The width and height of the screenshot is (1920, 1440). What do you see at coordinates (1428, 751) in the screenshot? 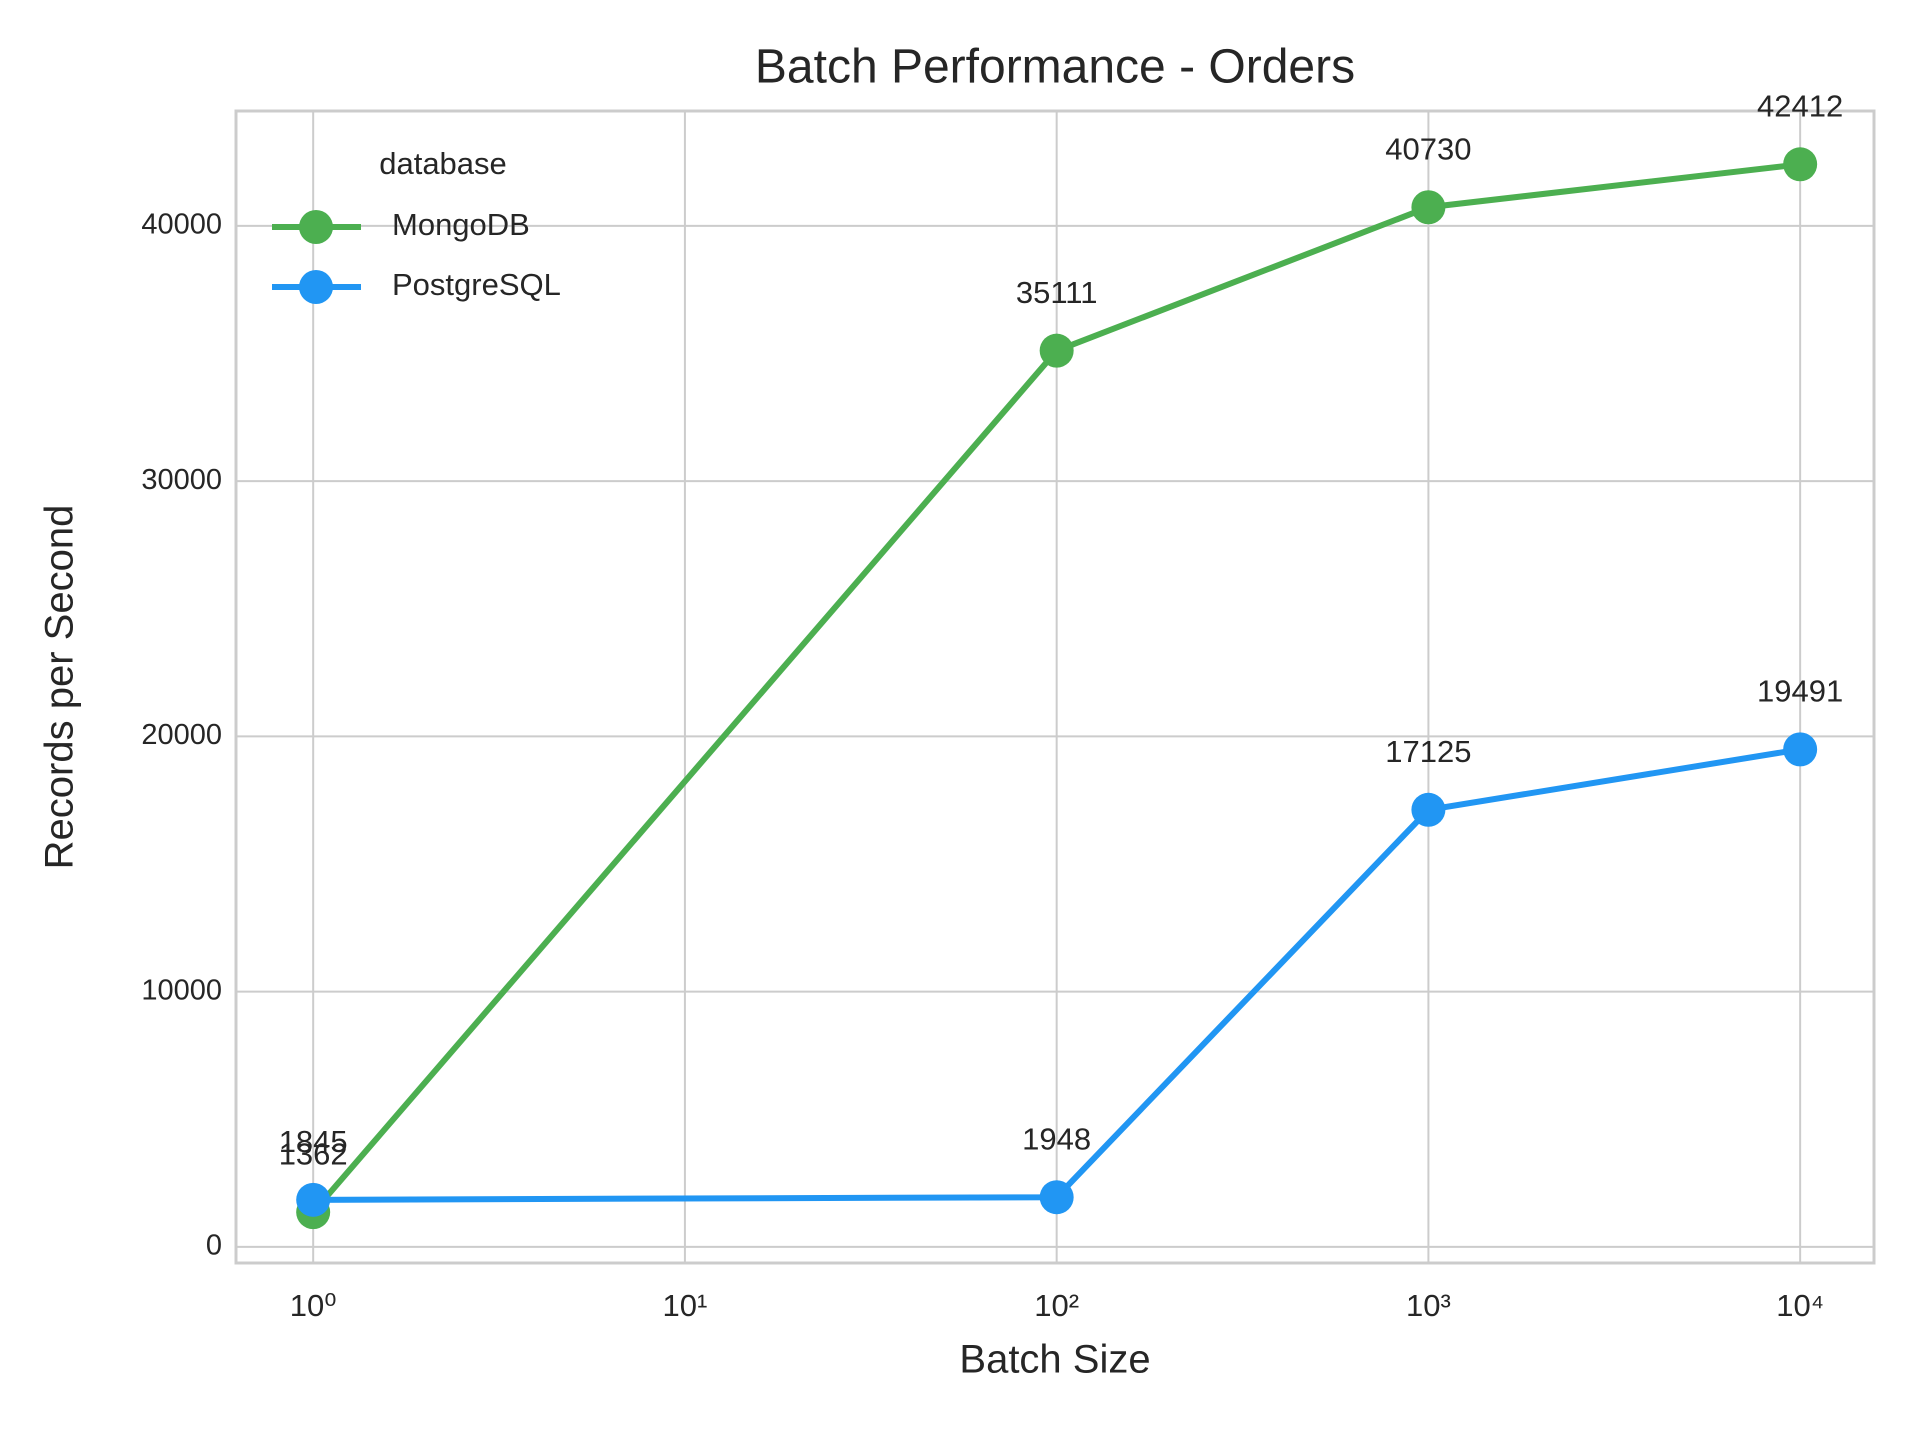
I see `value-label: 17125` at bounding box center [1428, 751].